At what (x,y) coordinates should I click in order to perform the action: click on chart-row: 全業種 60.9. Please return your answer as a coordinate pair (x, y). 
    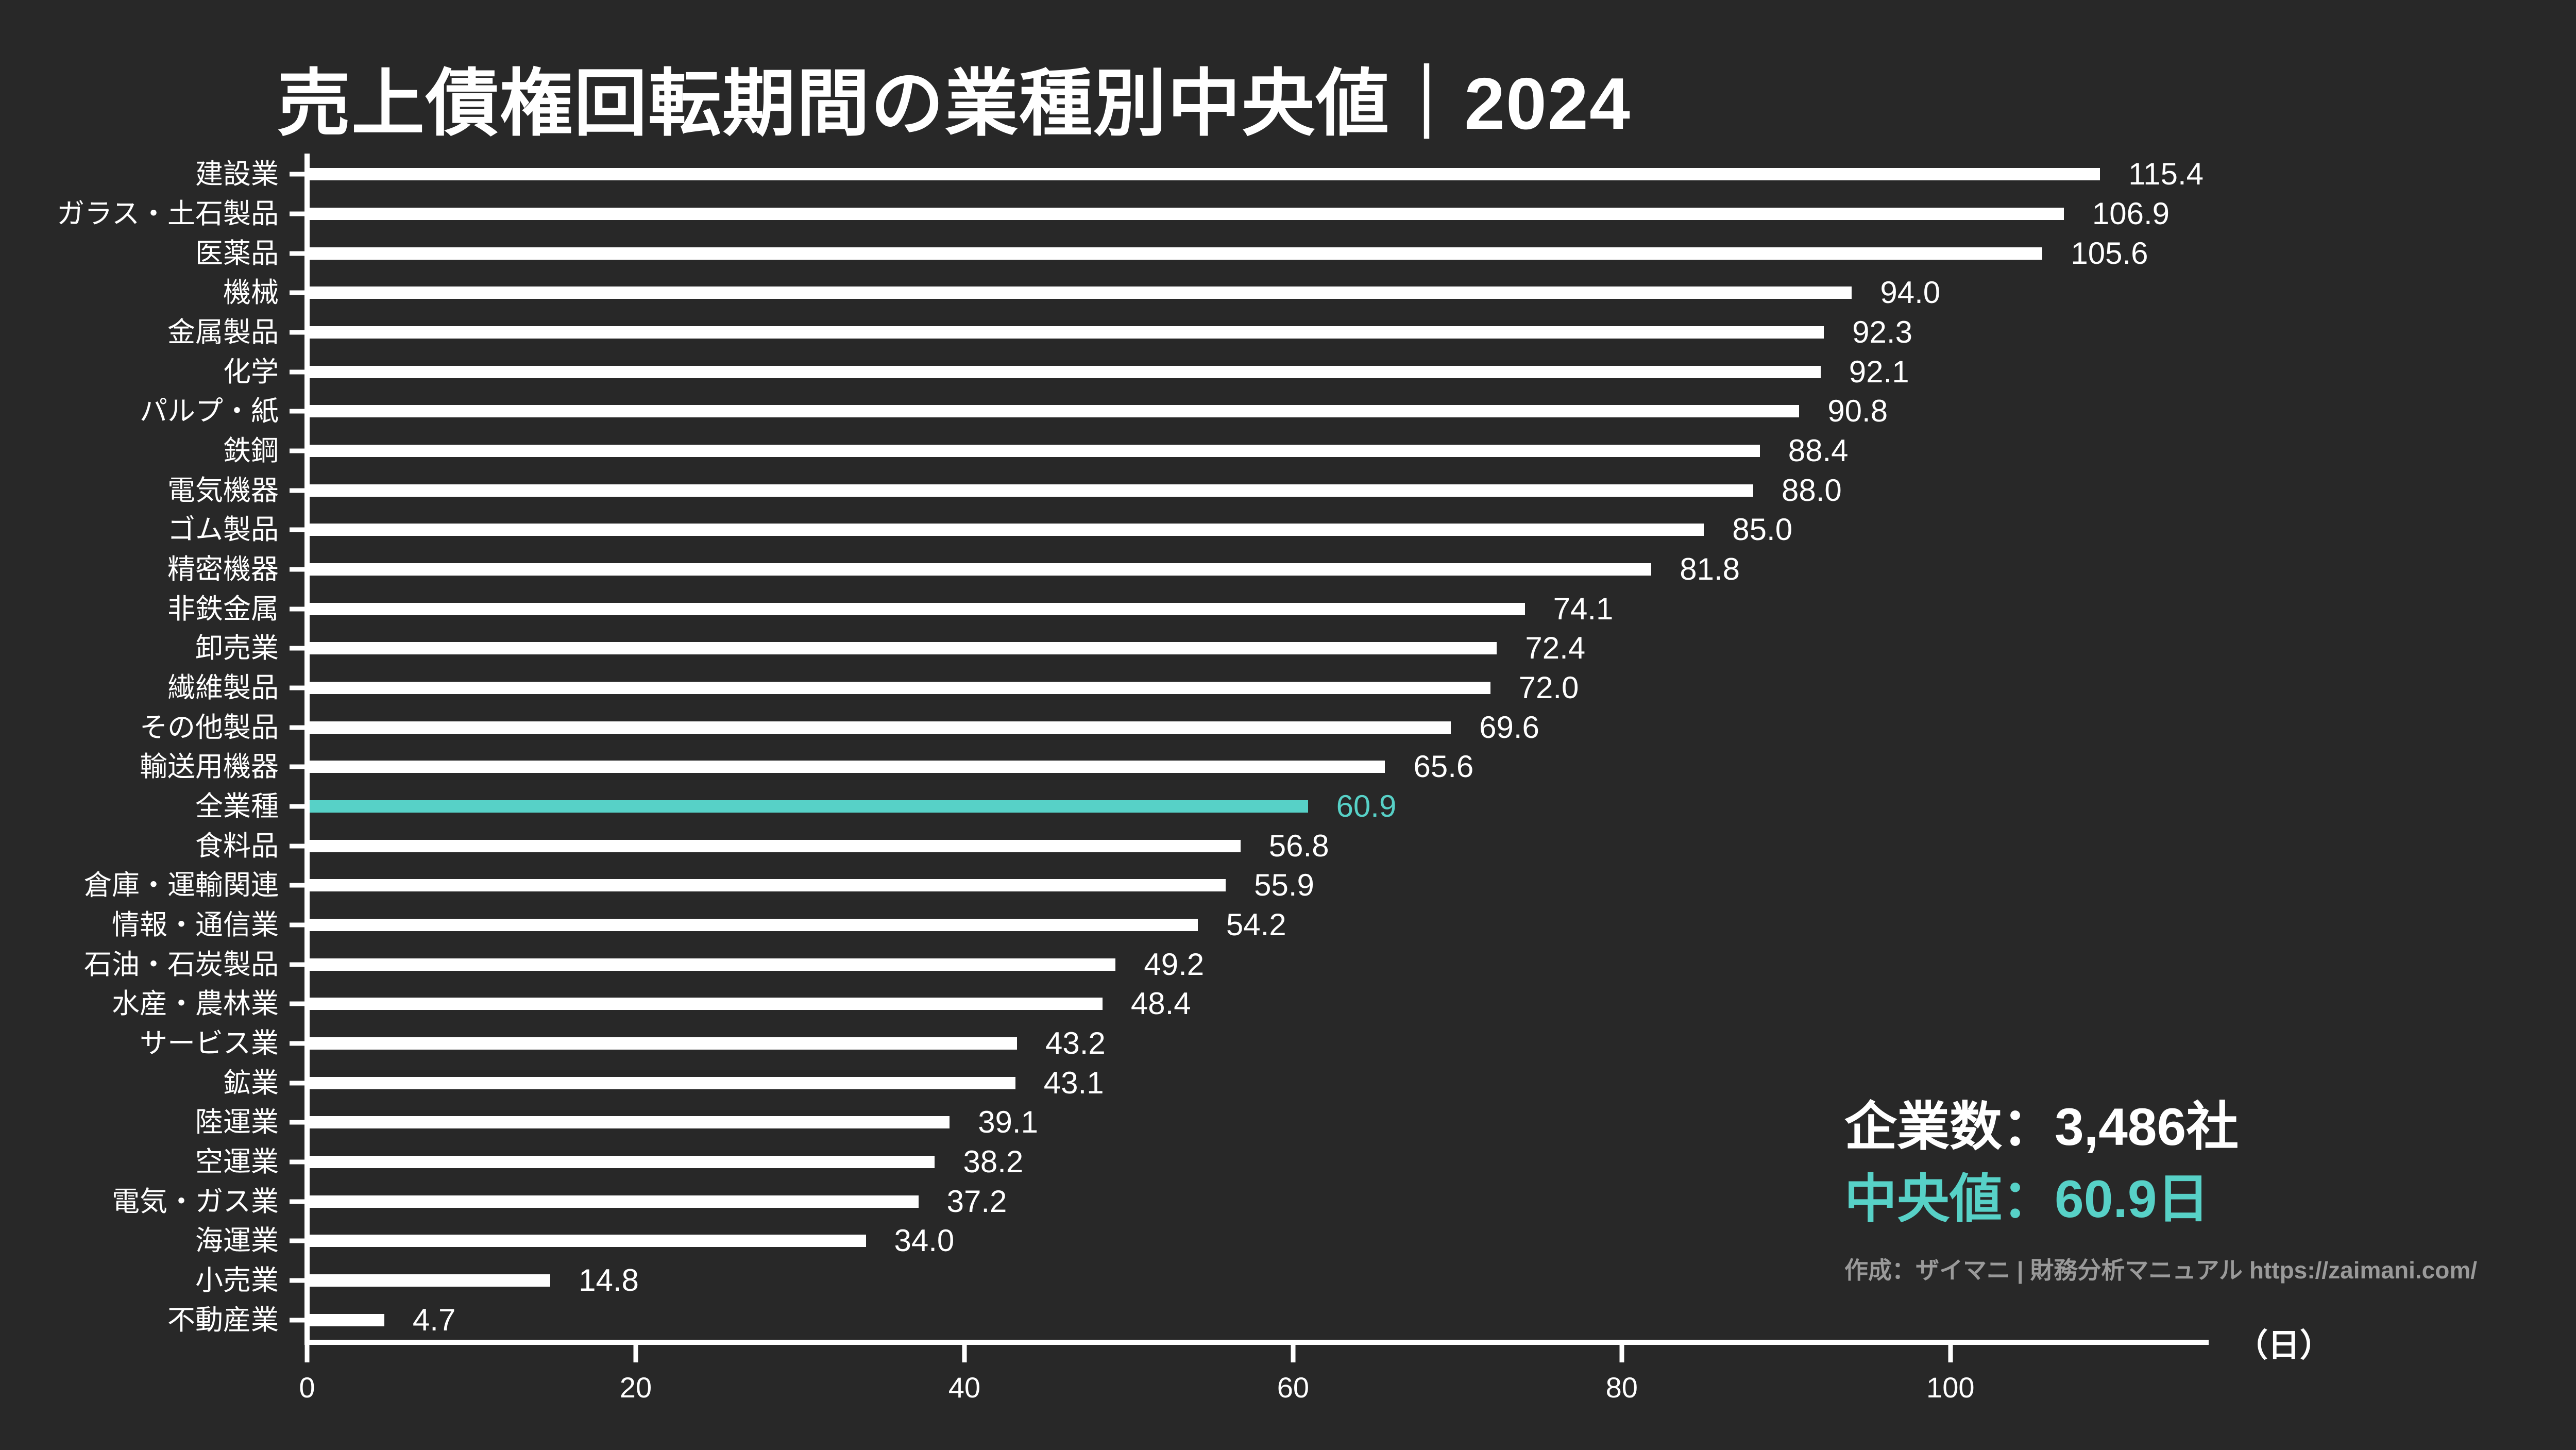
    Looking at the image, I should click on (1199, 807).